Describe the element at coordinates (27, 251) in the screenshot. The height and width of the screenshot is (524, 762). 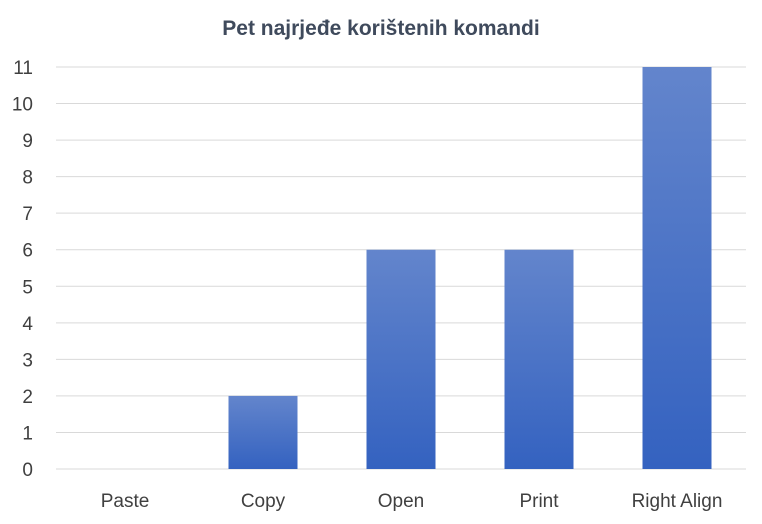
I see `y-tick-label: 6` at that location.